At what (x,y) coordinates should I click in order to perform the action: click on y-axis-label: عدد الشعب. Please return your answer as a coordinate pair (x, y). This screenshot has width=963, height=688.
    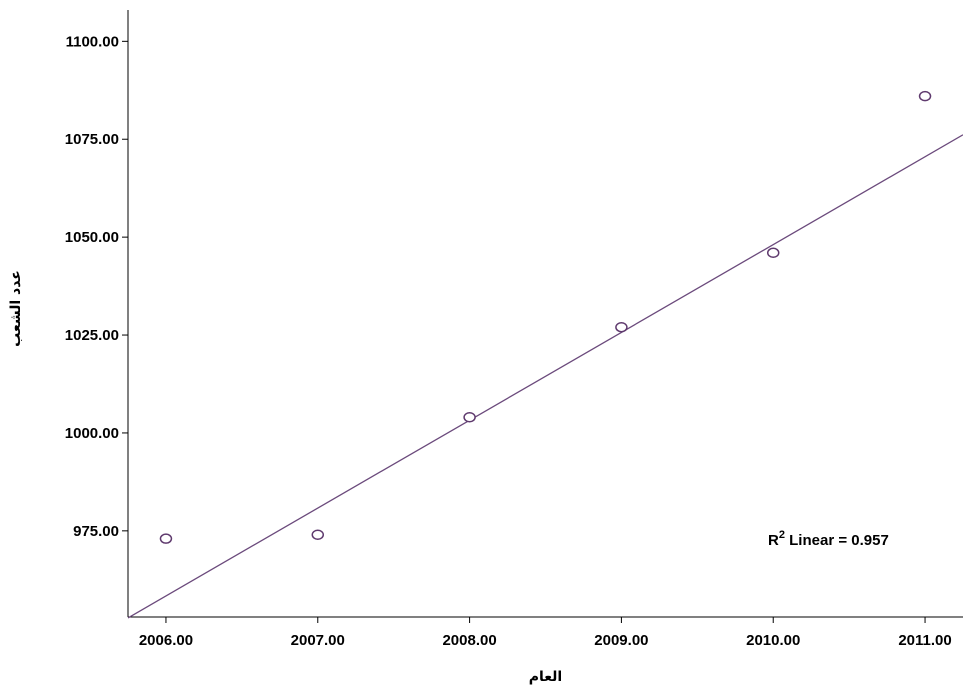
    Looking at the image, I should click on (16, 308).